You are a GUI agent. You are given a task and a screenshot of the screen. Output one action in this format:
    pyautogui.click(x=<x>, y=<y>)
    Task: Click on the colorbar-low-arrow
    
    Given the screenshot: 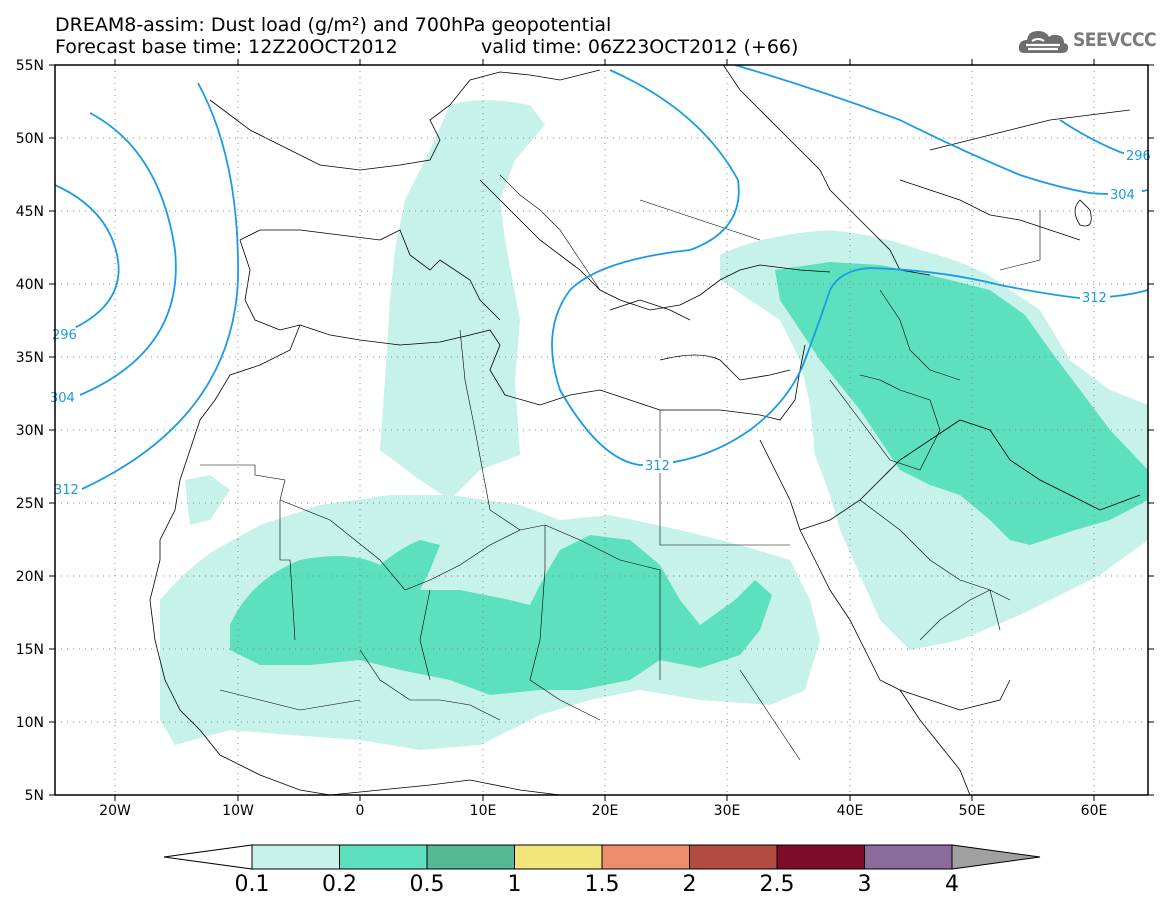 What is the action you would take?
    pyautogui.click(x=208, y=857)
    